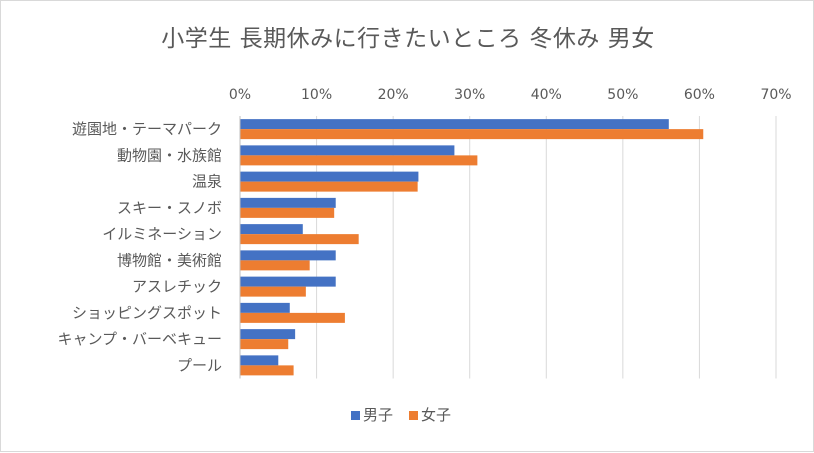 The image size is (814, 453). Describe the element at coordinates (162, 234) in the screenshot. I see `category-label: イルミネーション` at that location.